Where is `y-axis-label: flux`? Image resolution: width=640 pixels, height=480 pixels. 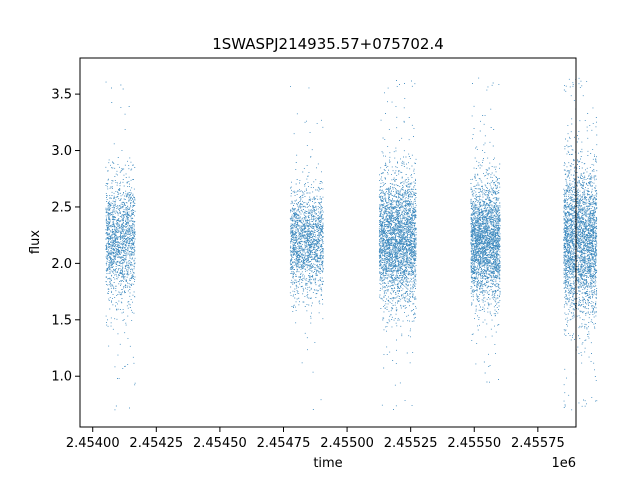 y-axis-label: flux is located at coordinates (35, 242).